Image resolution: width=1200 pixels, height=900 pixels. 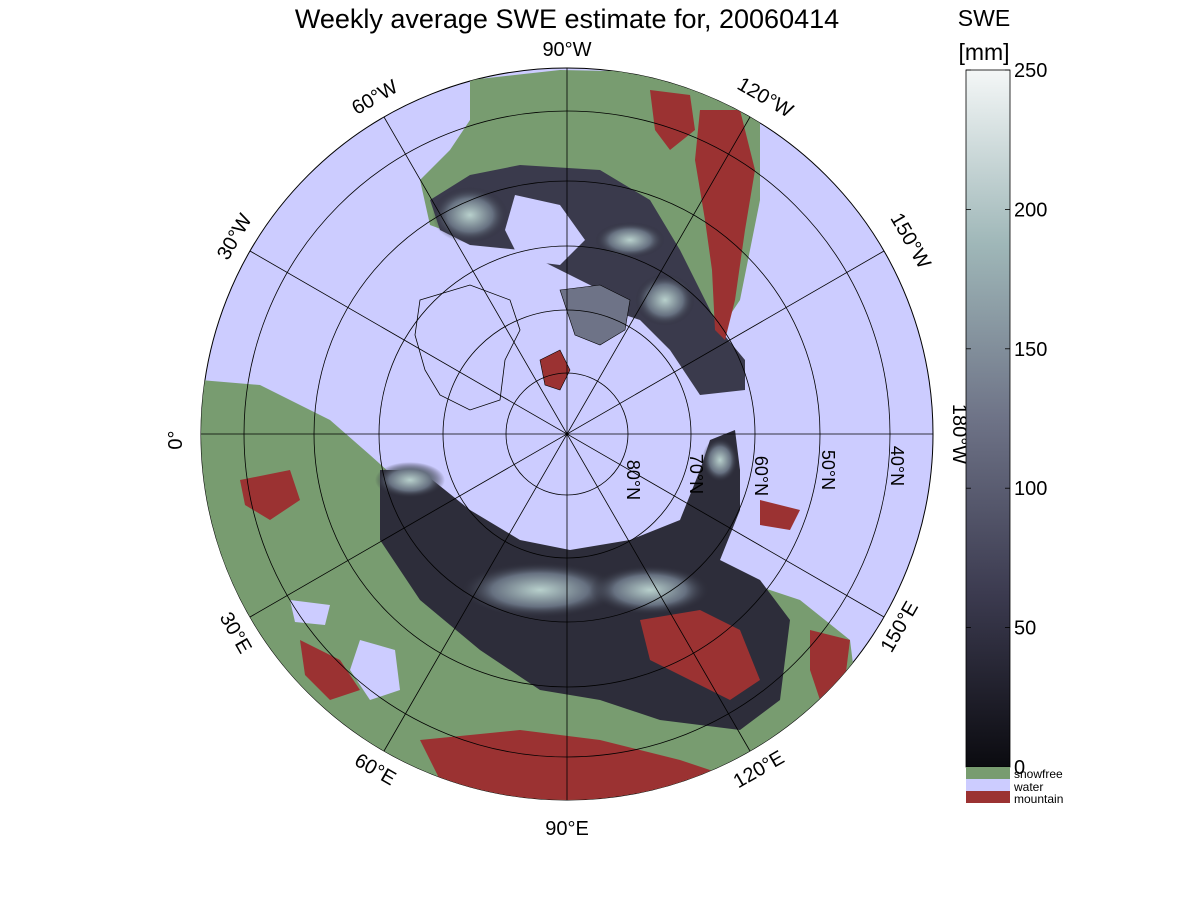 What do you see at coordinates (761, 476) in the screenshot?
I see `lat-label-60n: 60°N` at bounding box center [761, 476].